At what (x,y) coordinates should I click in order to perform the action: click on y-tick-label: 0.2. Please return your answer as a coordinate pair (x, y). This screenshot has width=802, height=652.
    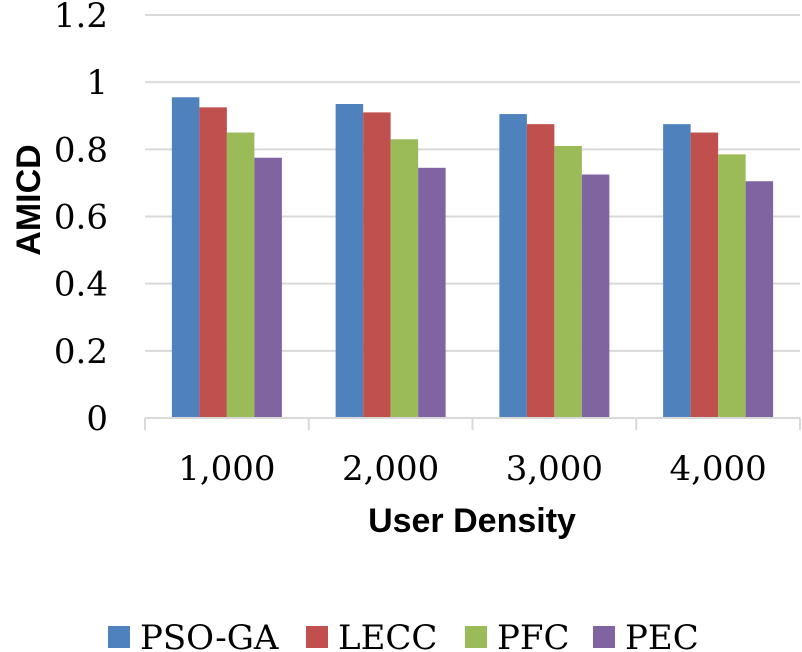
    Looking at the image, I should click on (81, 352).